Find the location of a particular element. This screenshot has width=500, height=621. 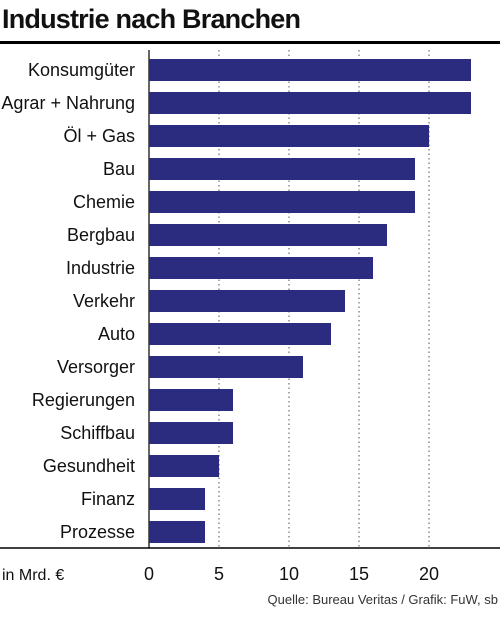

category-label: Versorger is located at coordinates (96, 367).